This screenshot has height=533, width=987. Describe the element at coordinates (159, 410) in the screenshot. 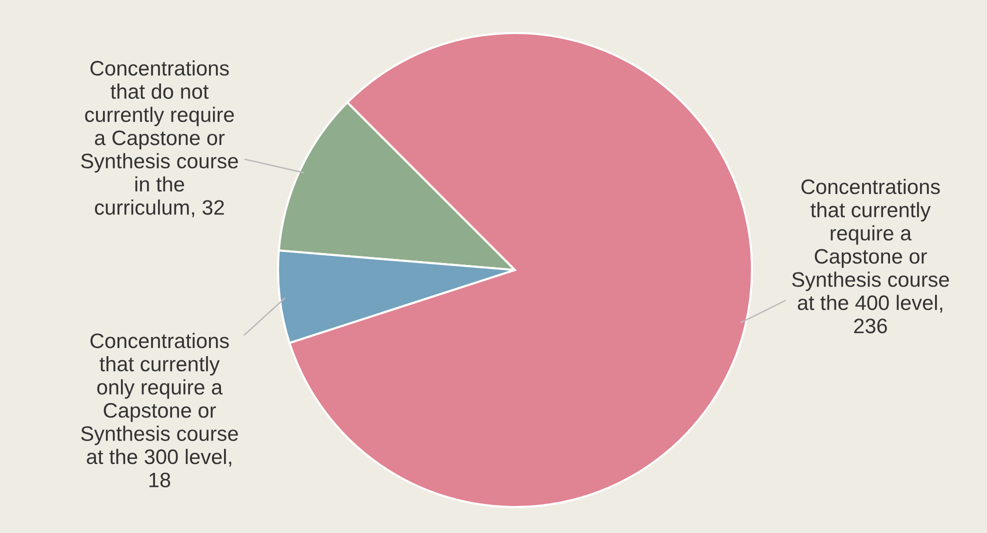

I see `slice-label: Concentrations that currently only require a Capstone or Synthesis course at the 300 level, 18` at that location.